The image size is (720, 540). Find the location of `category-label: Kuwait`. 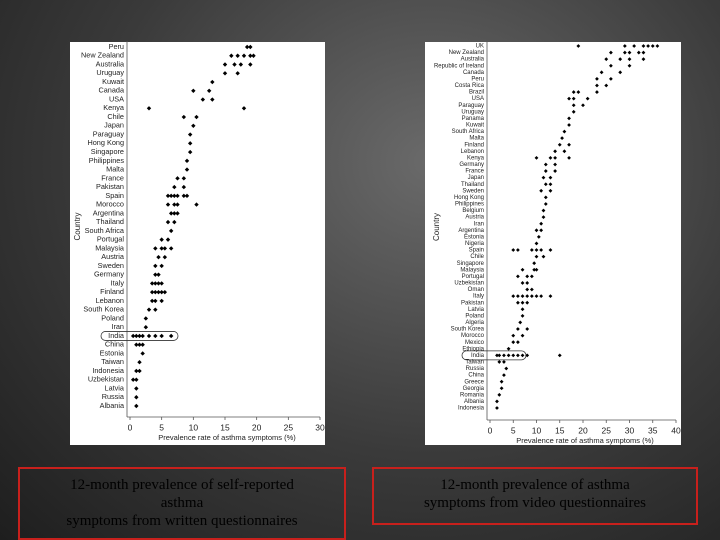

category-label: Kuwait is located at coordinates (113, 81).